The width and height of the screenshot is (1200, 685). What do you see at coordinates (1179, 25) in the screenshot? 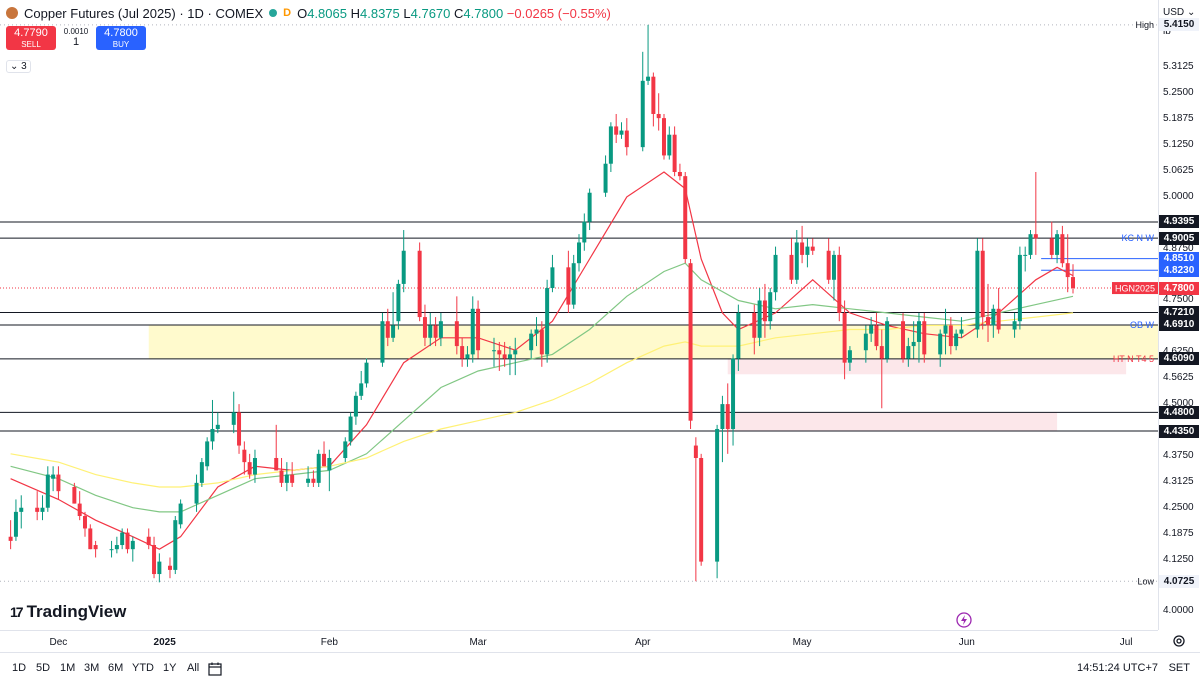
I see `high-price-tag: 5.4150` at bounding box center [1179, 25].